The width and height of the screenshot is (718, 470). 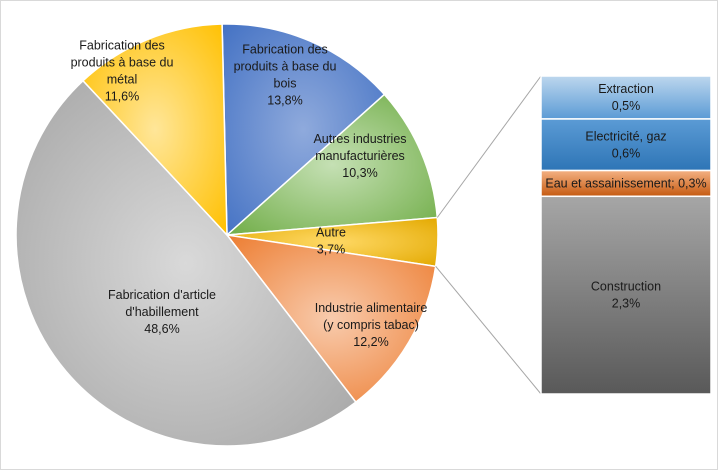 I want to click on pie-slice-autres-industries-manufacturieres, so click(x=331, y=164).